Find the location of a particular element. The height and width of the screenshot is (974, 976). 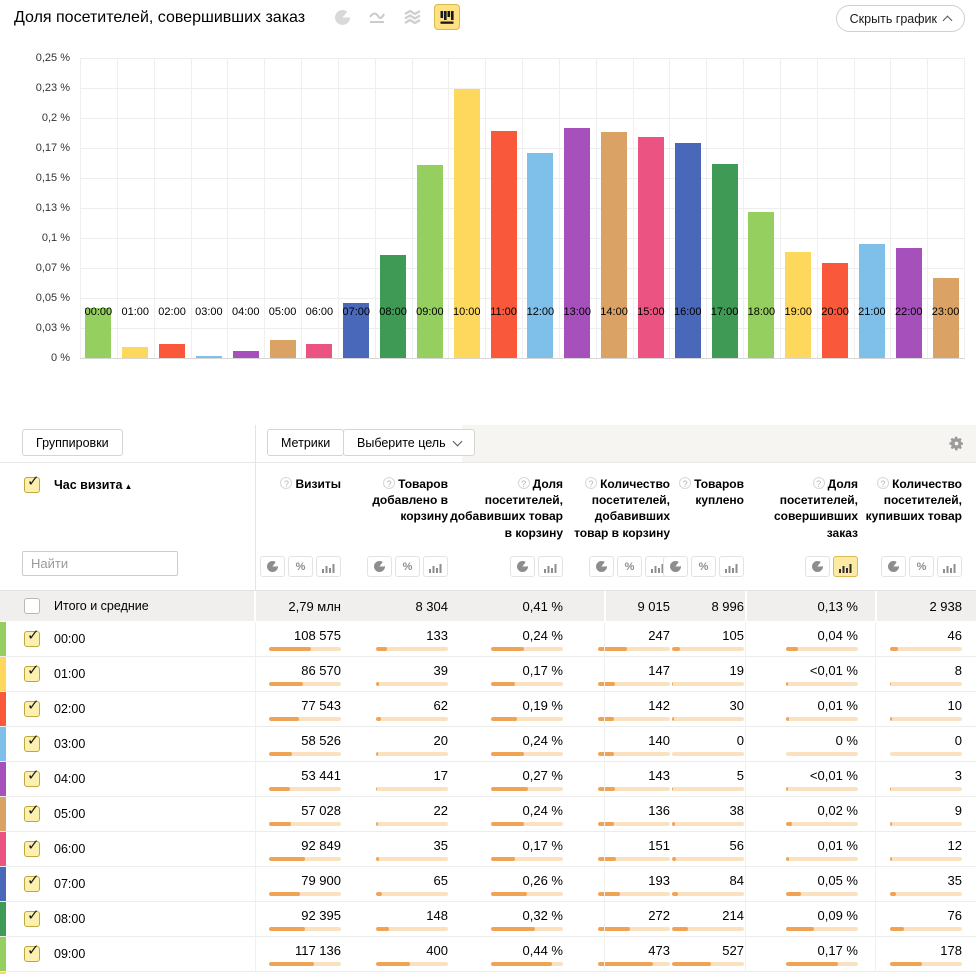

percent-glyph: % is located at coordinates (629, 566).